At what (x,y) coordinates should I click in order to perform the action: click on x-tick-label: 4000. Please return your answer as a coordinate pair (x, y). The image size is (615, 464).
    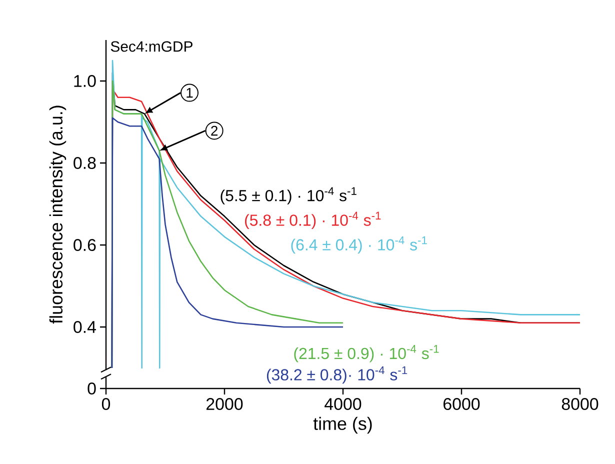
    Looking at the image, I should click on (343, 404).